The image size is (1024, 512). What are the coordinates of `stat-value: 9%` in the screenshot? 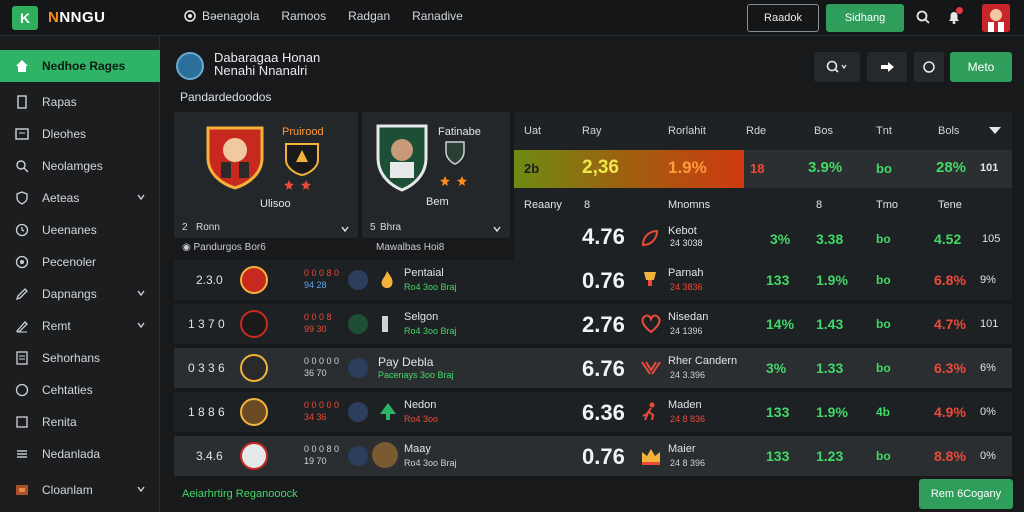 It's located at (988, 280).